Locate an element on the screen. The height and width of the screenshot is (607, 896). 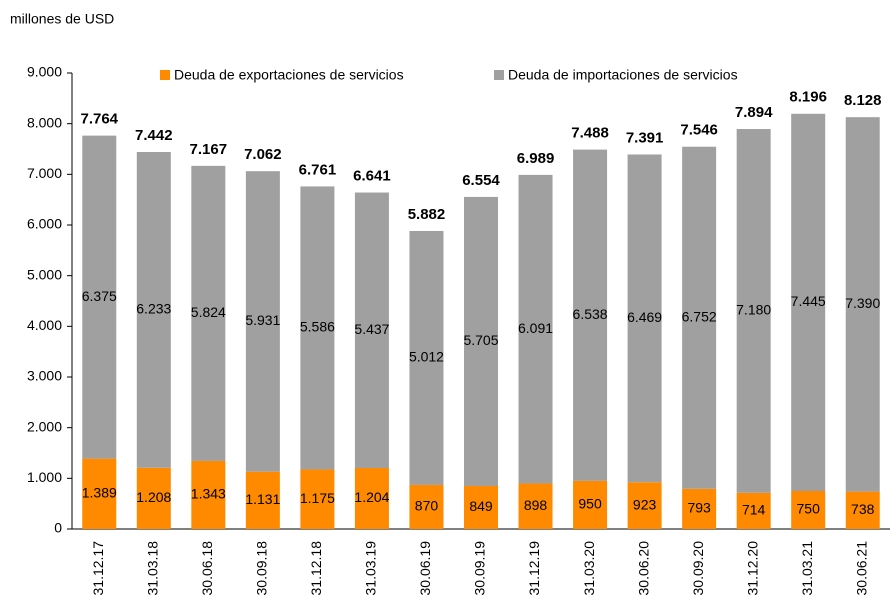
y-tick-label: 5.000 is located at coordinates (44, 274).